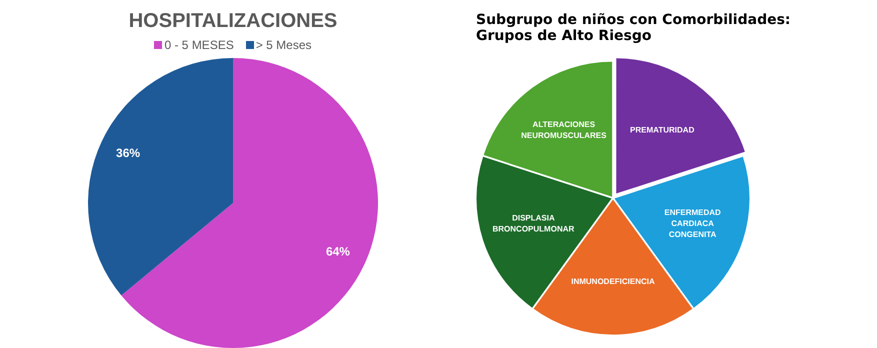  What do you see at coordinates (533, 224) in the screenshot?
I see `slice-label: DISPLASIA BRONCOPULMONAR` at bounding box center [533, 224].